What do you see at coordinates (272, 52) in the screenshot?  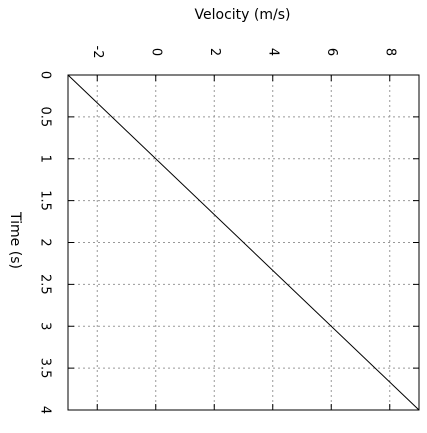 I see `x-tick-label: 4` at bounding box center [272, 52].